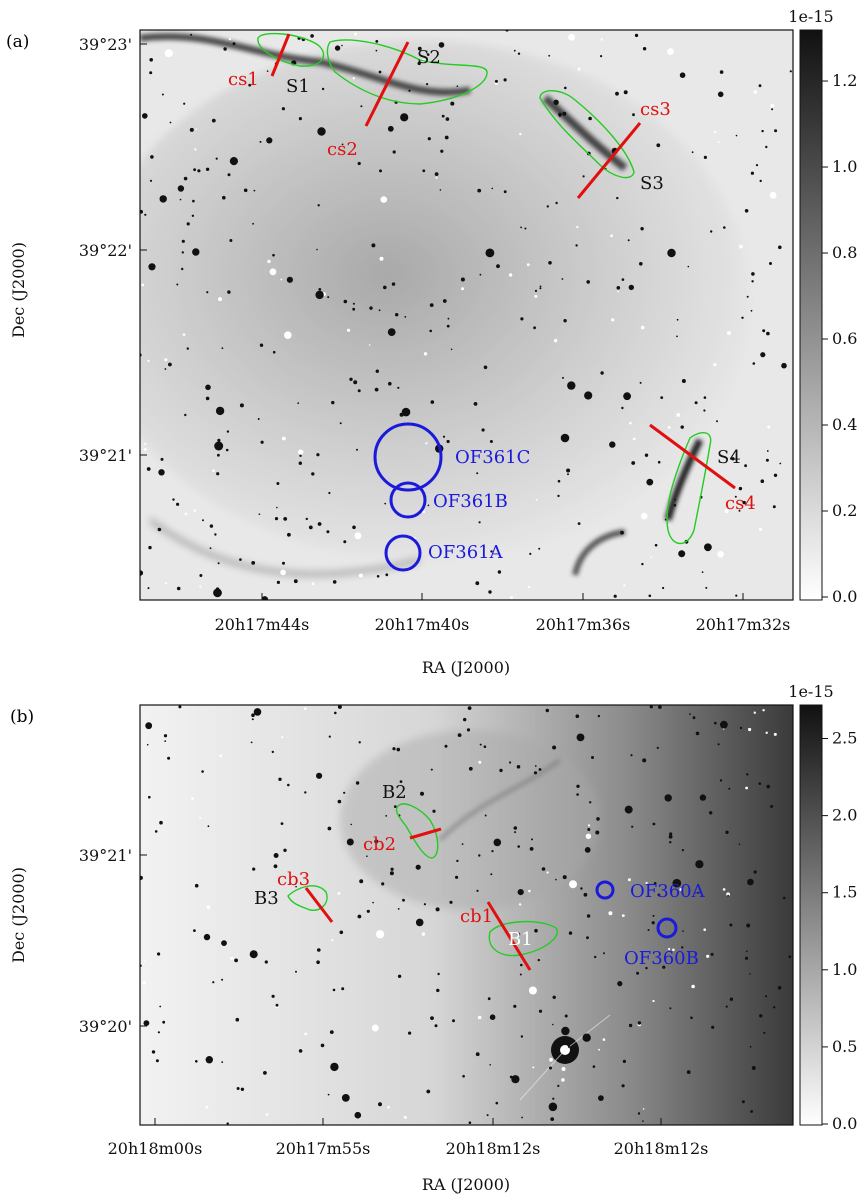  What do you see at coordinates (105, 1026) in the screenshot?
I see `panel-b-y-tick: 39°20'` at bounding box center [105, 1026].